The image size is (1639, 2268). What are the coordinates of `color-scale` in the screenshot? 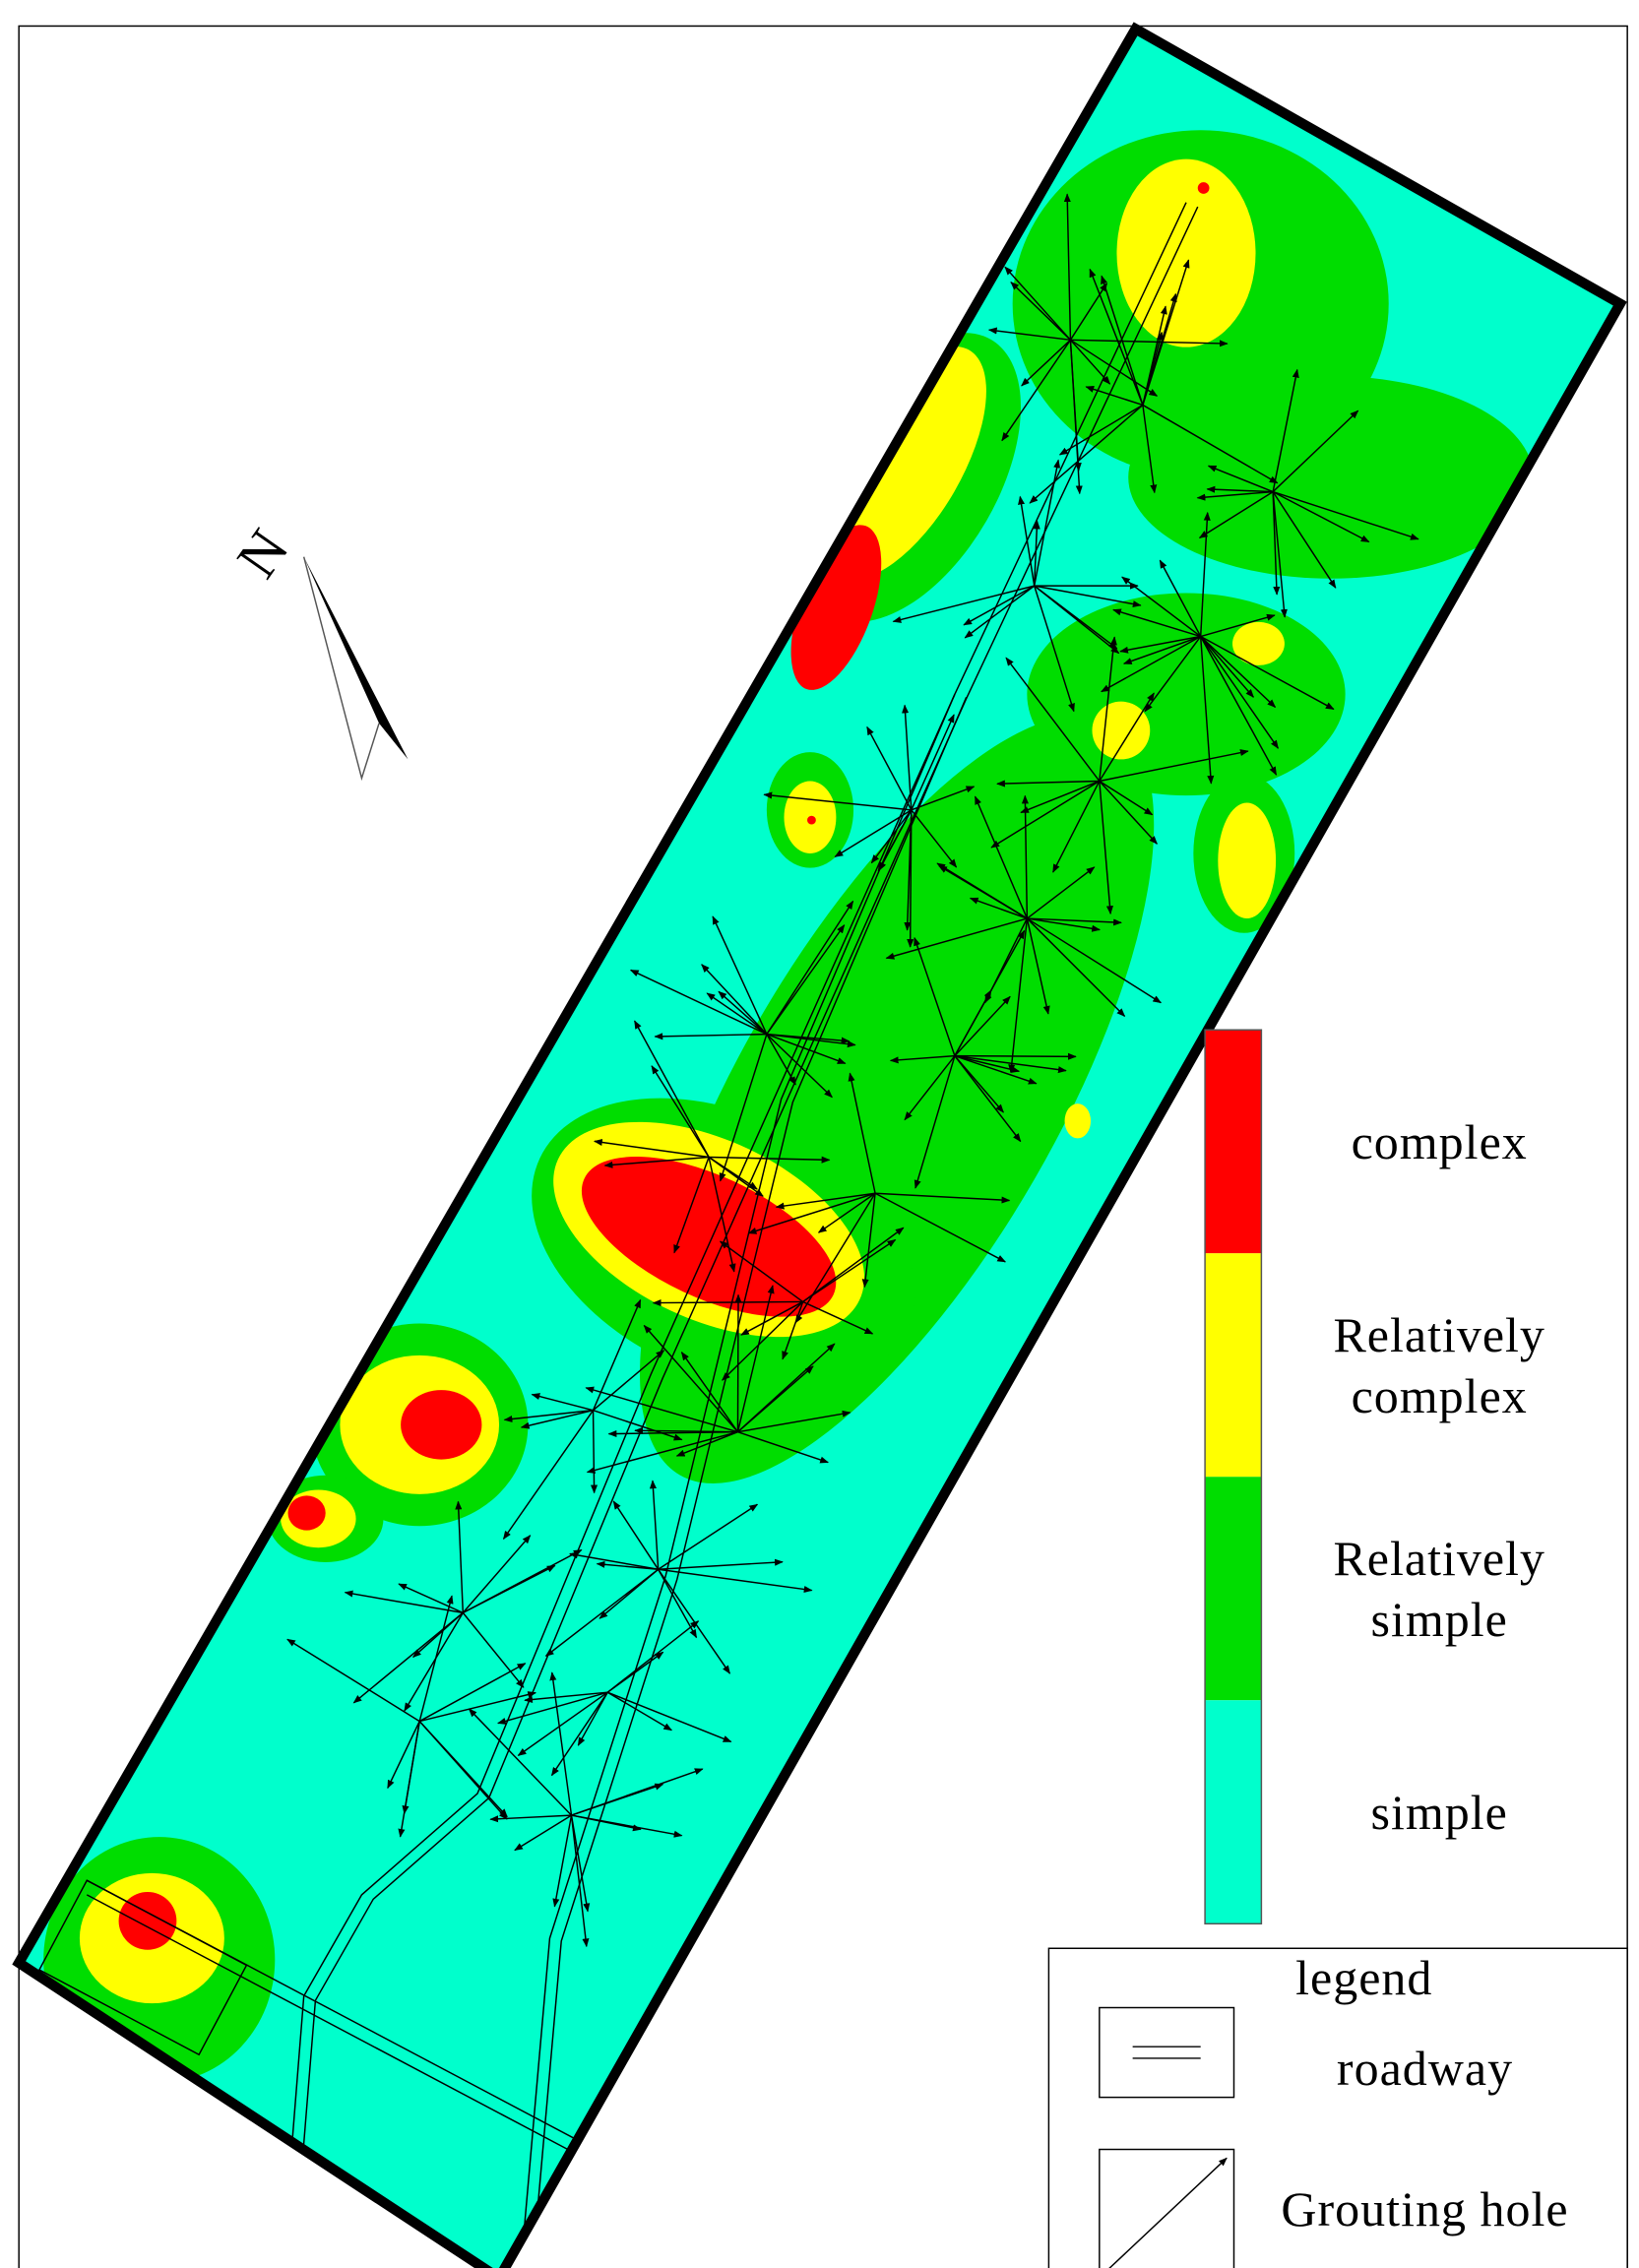 It's located at (1233, 1477).